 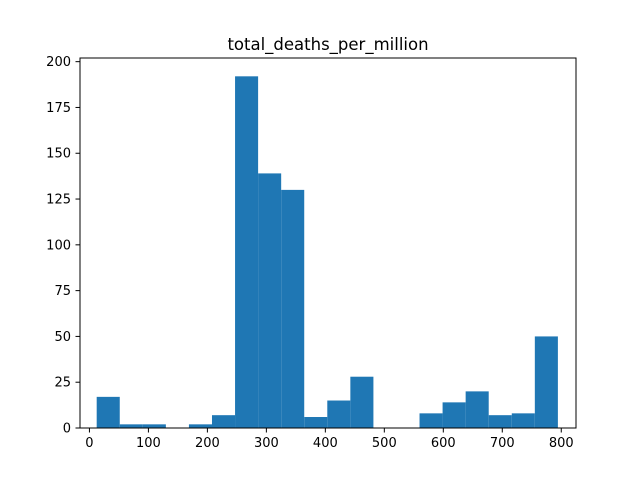 I want to click on x-tick-label: 700, so click(x=502, y=443).